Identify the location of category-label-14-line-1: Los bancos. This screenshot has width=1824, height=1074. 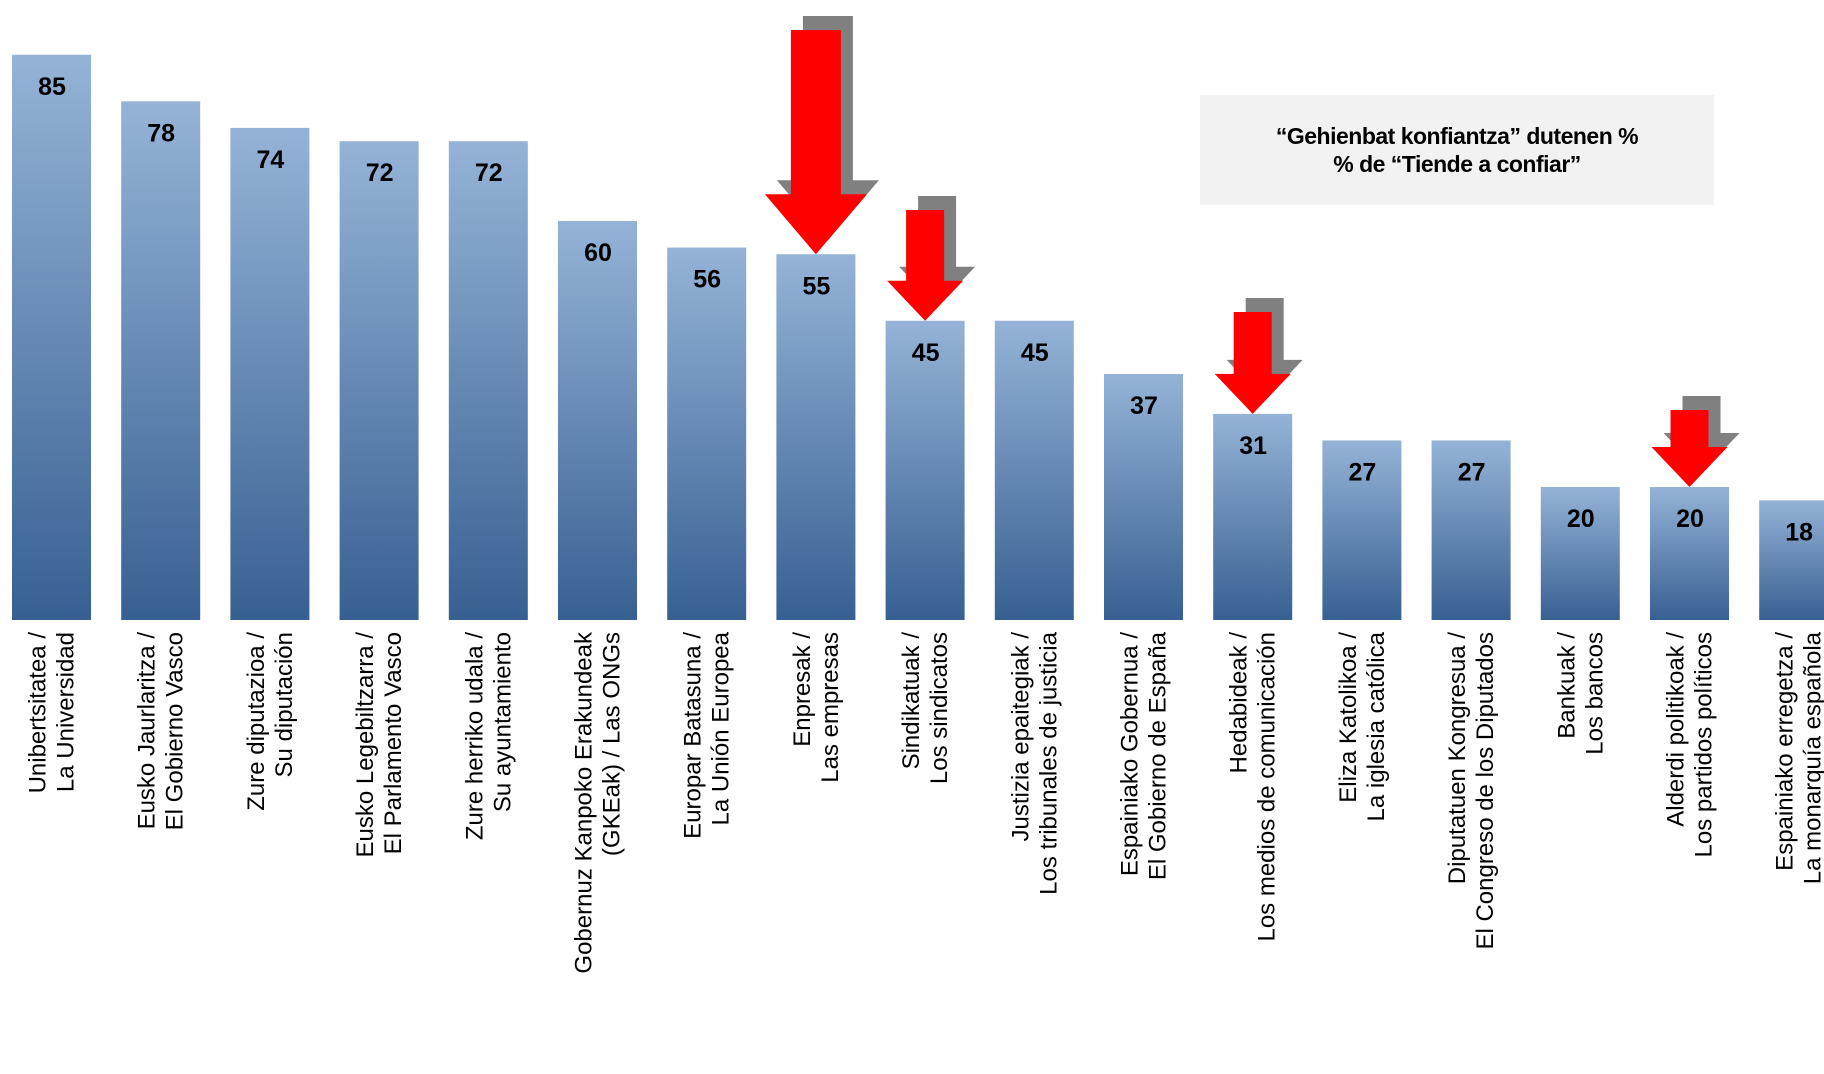
(1594, 693).